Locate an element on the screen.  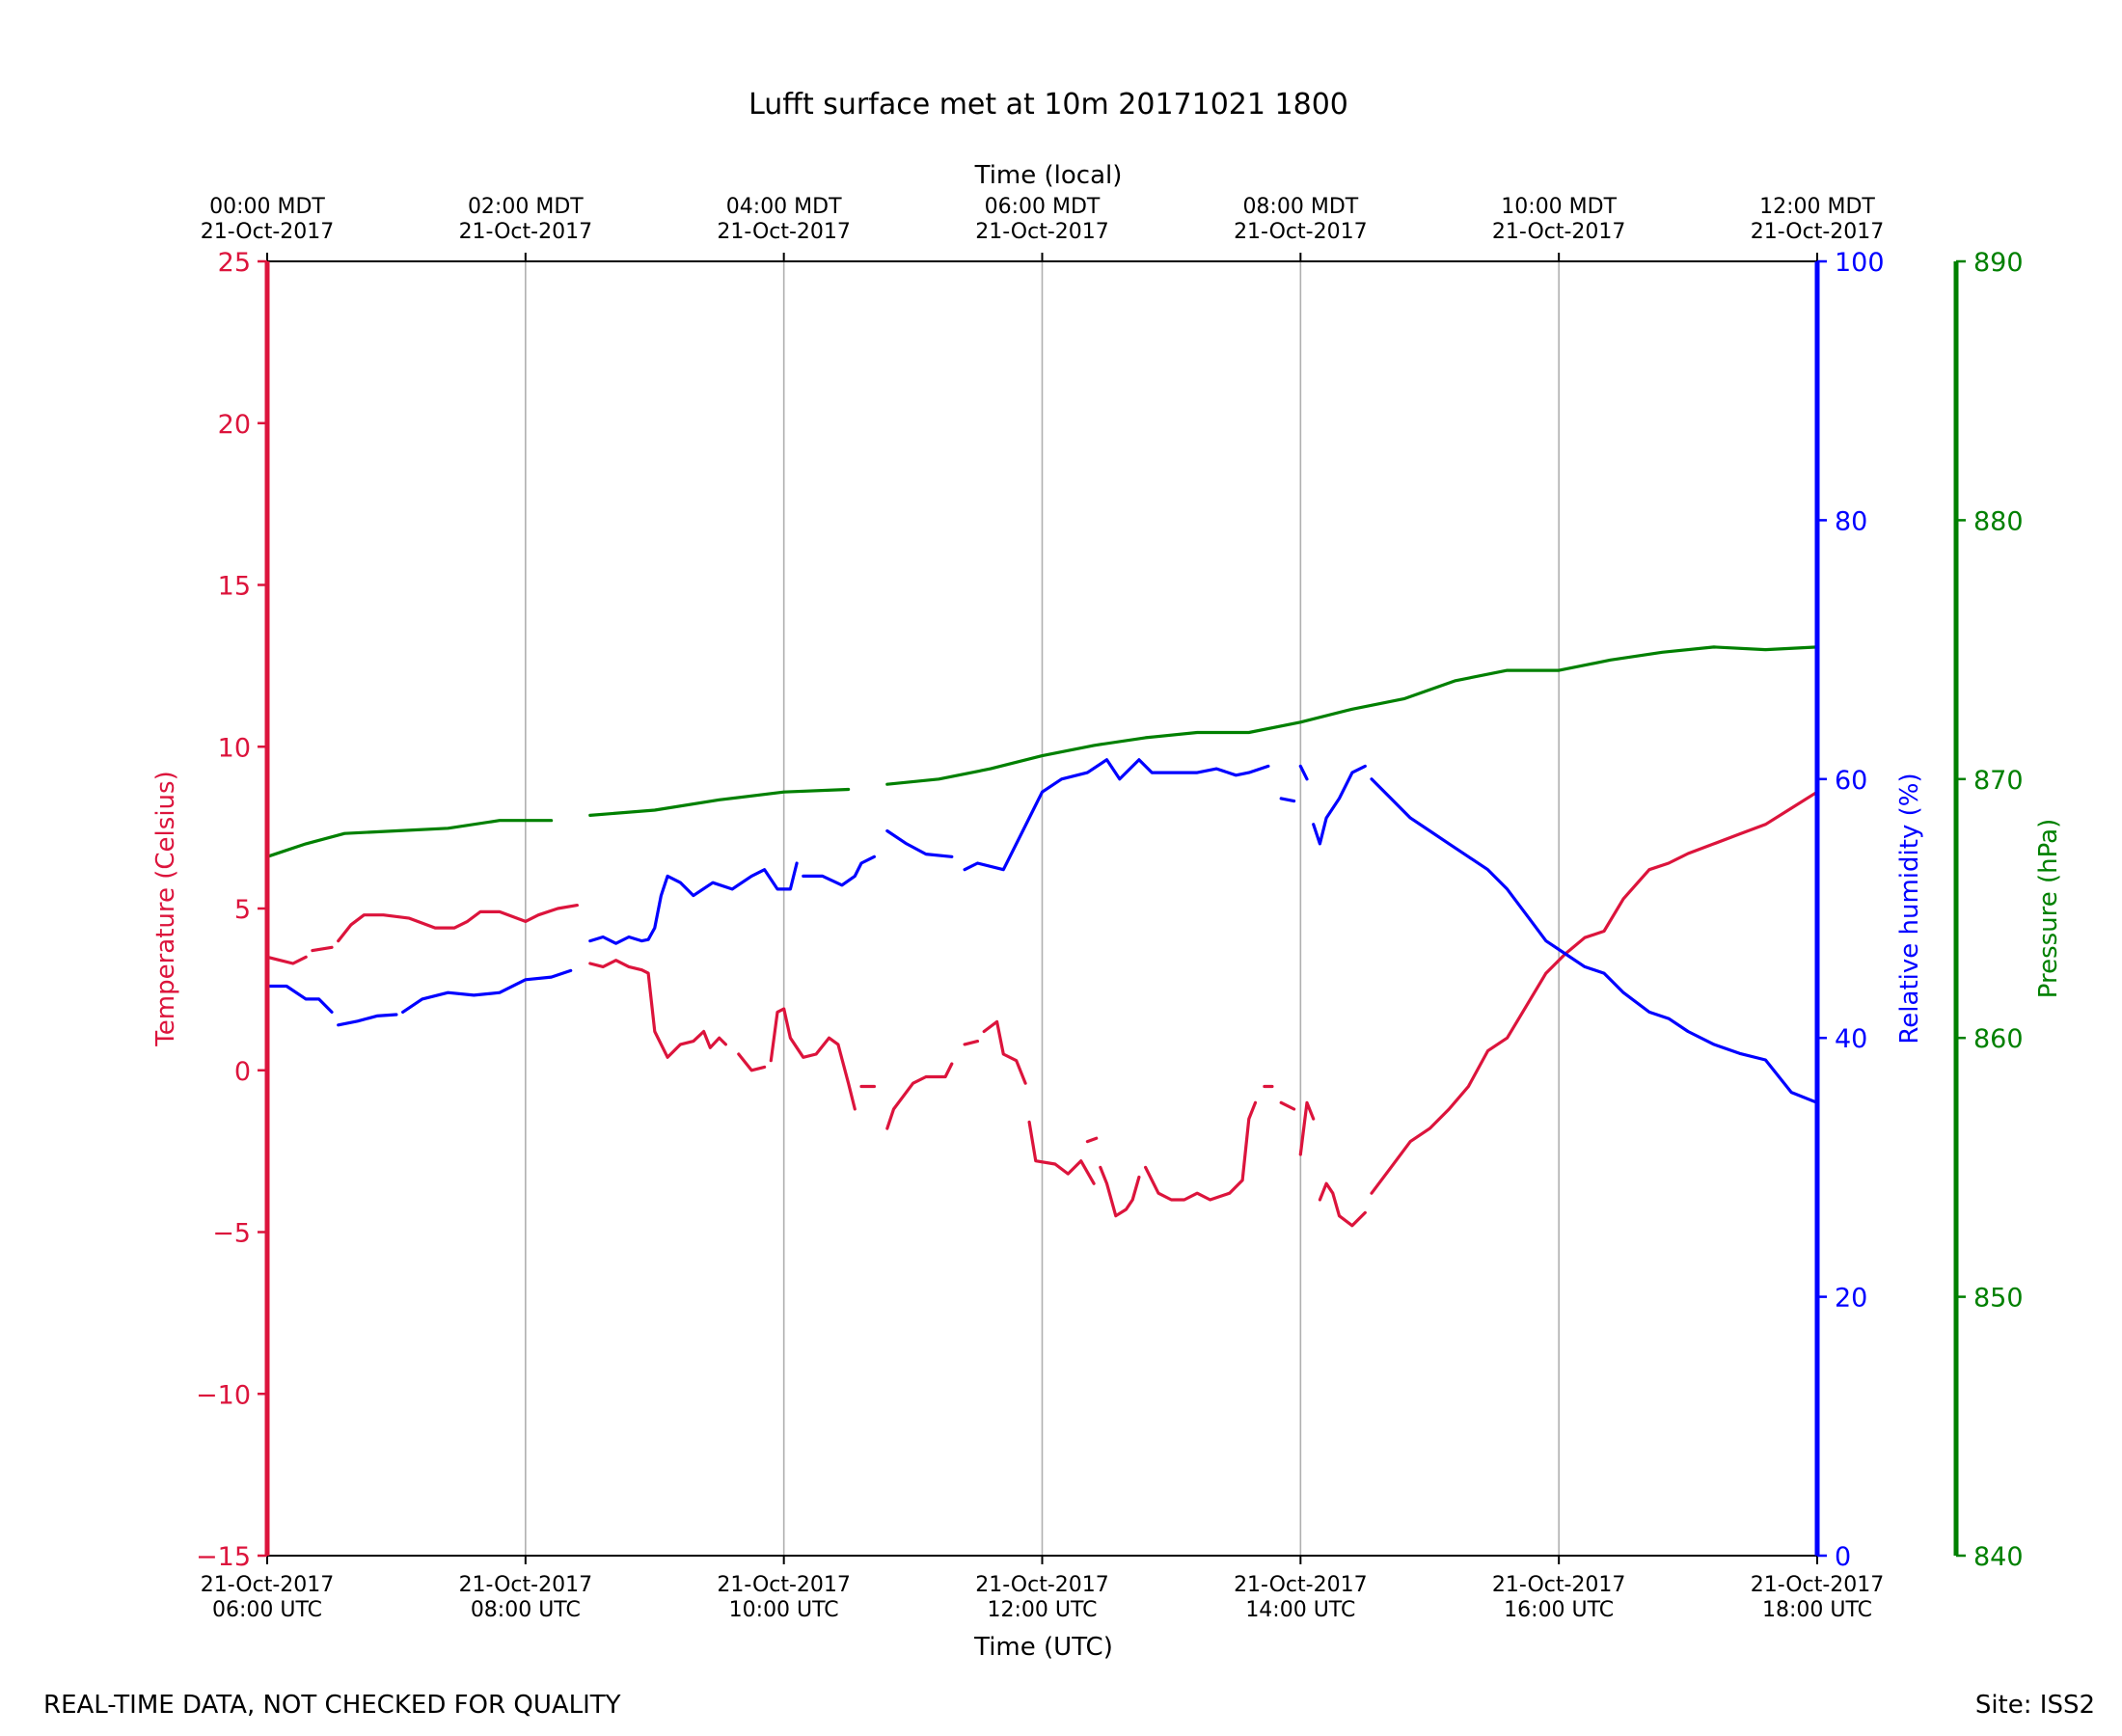
pressure-tick-label: 870 is located at coordinates (1999, 781).